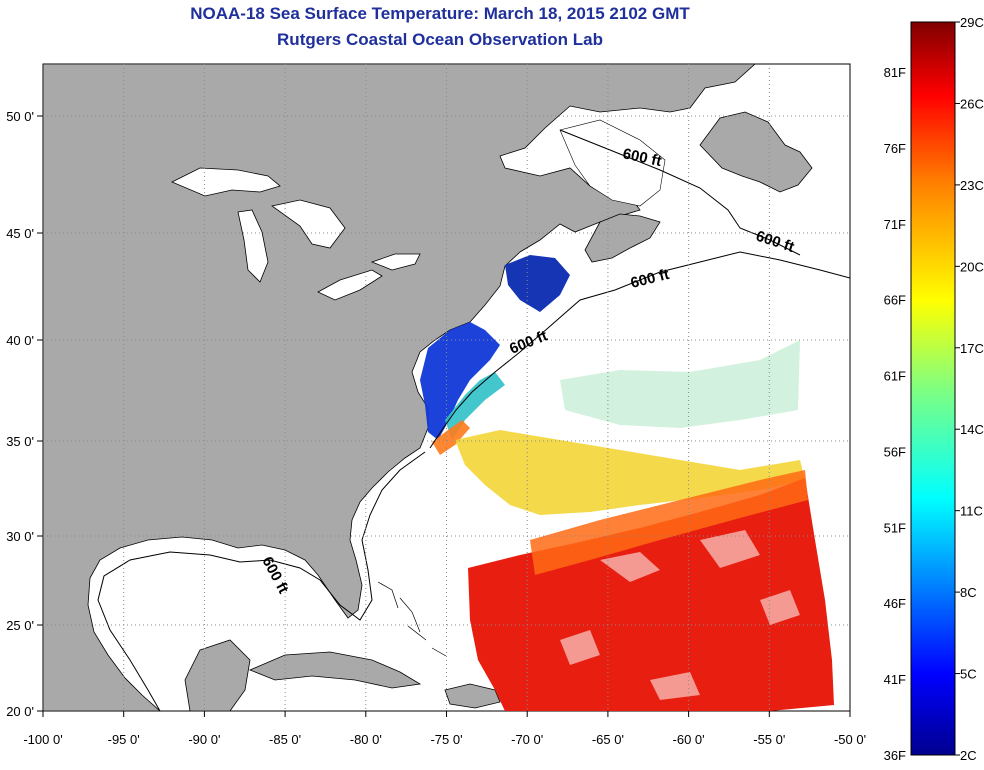 The image size is (984, 770). What do you see at coordinates (42, 739) in the screenshot?
I see `lon-tick-label: -100 0'` at bounding box center [42, 739].